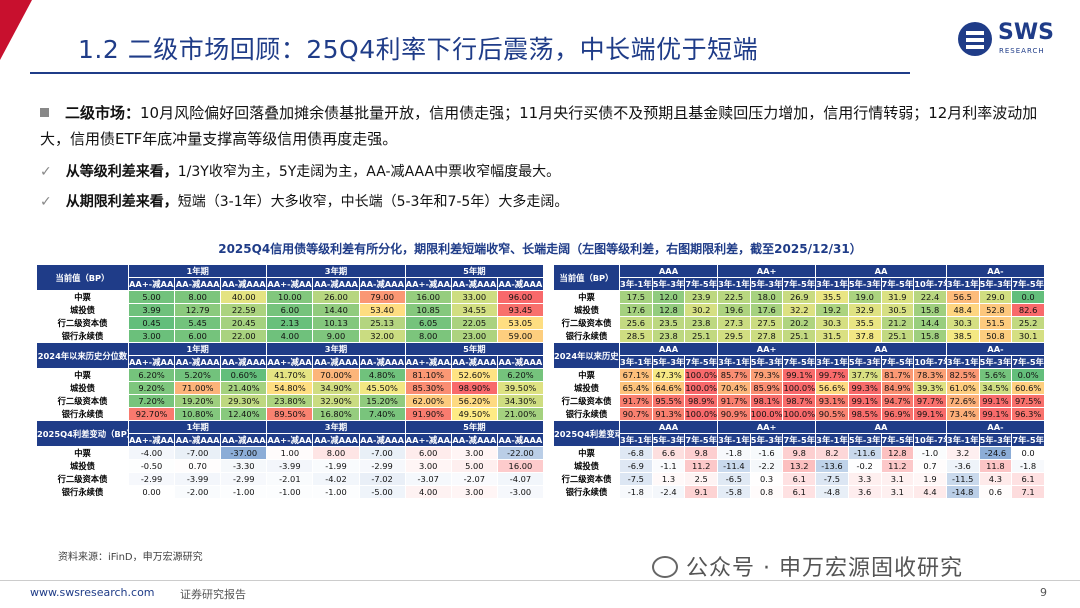 The image size is (1080, 608). Describe the element at coordinates (668, 479) in the screenshot. I see `data-cell: 1.3` at that location.